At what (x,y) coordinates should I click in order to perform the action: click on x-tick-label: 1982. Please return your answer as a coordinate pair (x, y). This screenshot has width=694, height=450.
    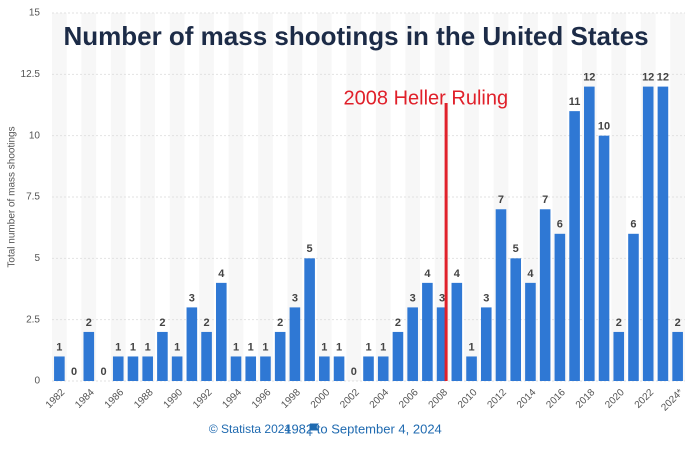
    Looking at the image, I should click on (56, 399).